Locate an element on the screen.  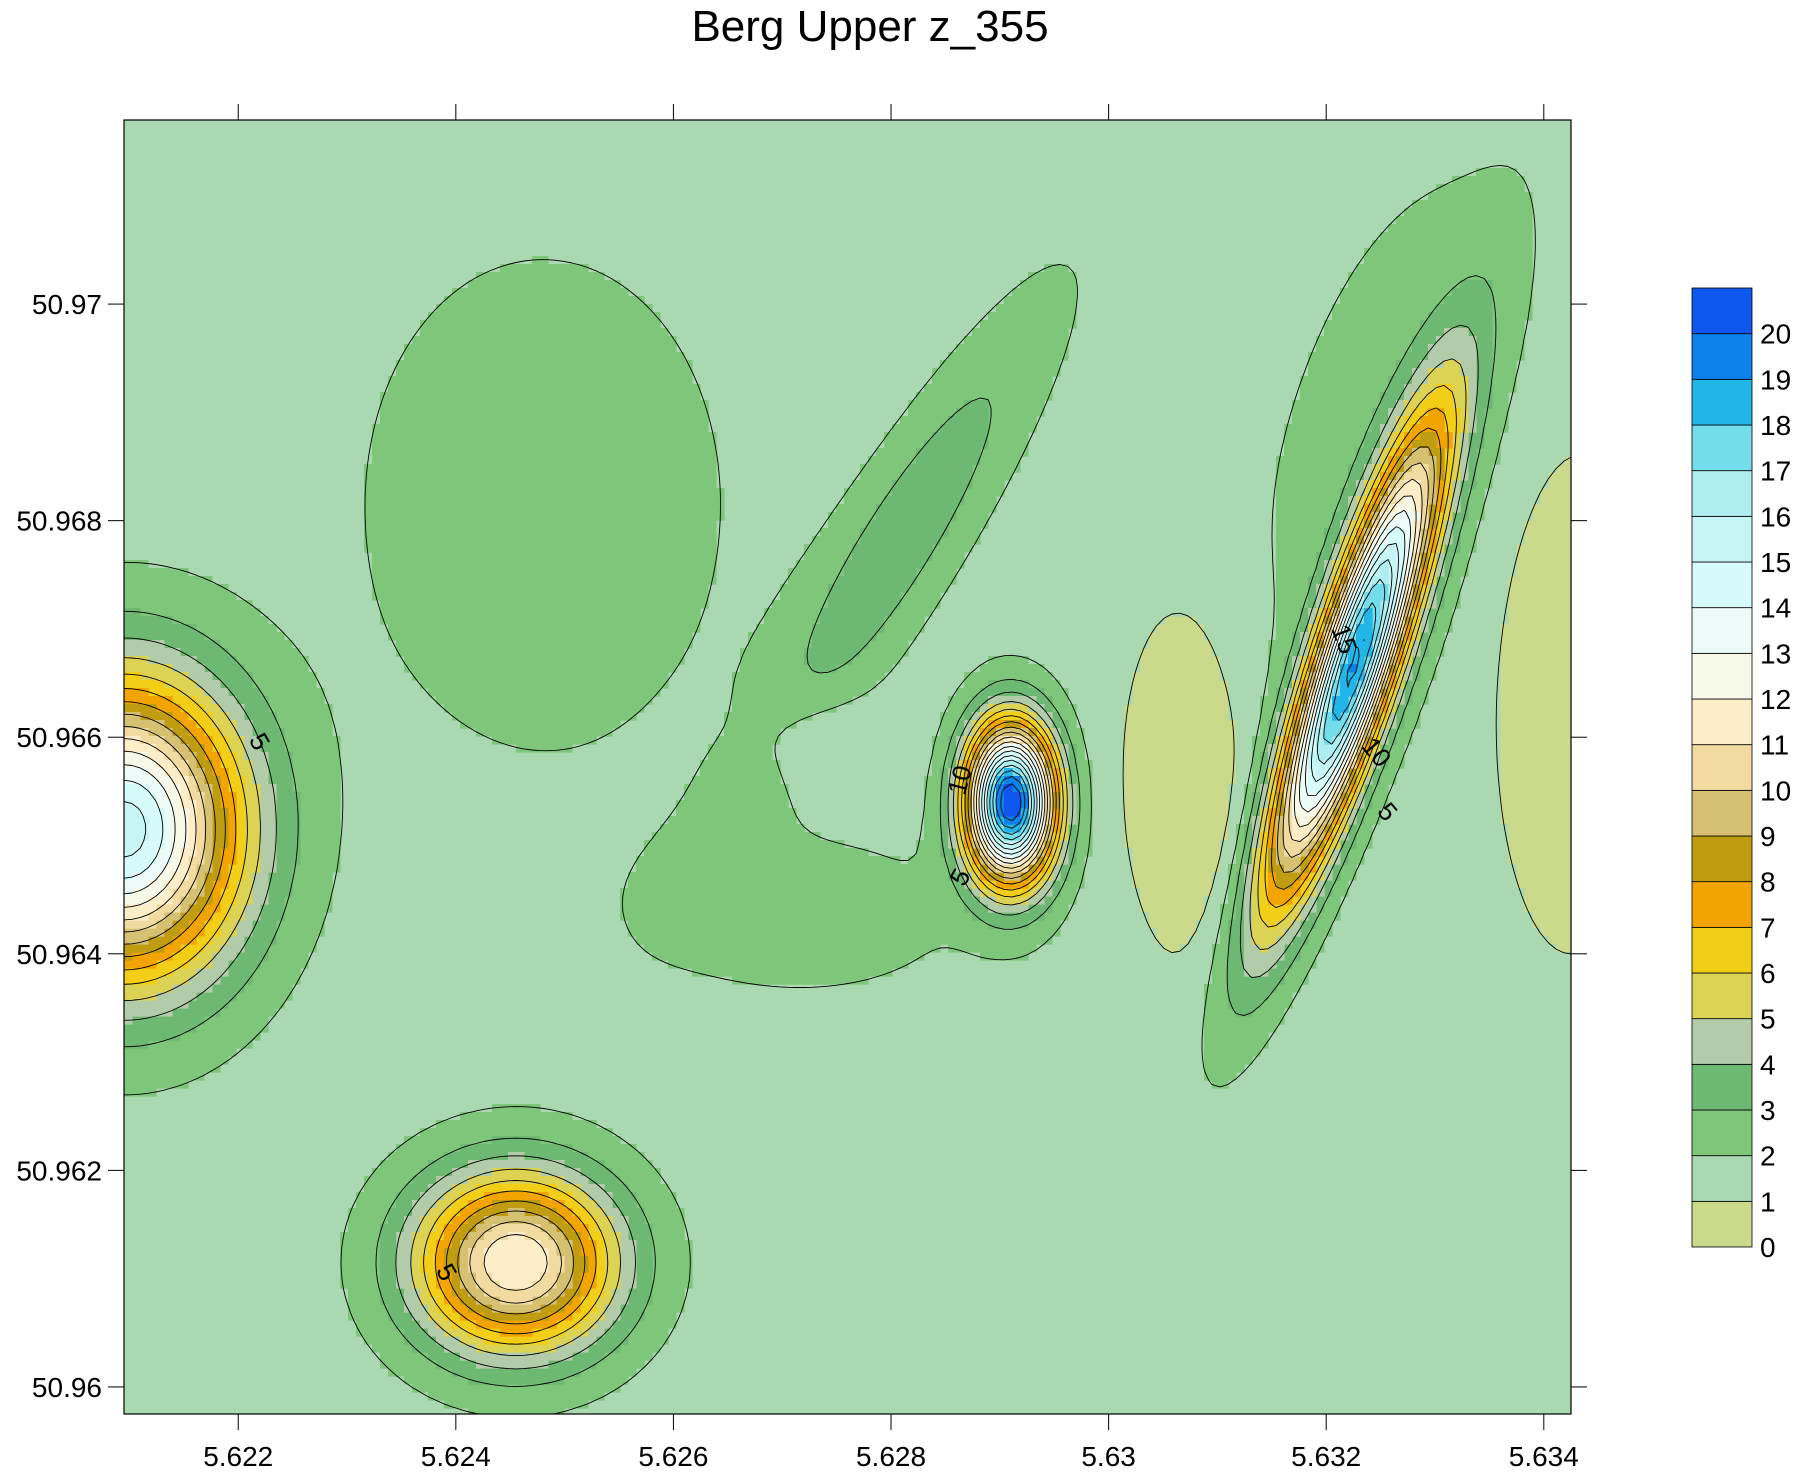
y-tick-label: 50.97 is located at coordinates (67, 304).